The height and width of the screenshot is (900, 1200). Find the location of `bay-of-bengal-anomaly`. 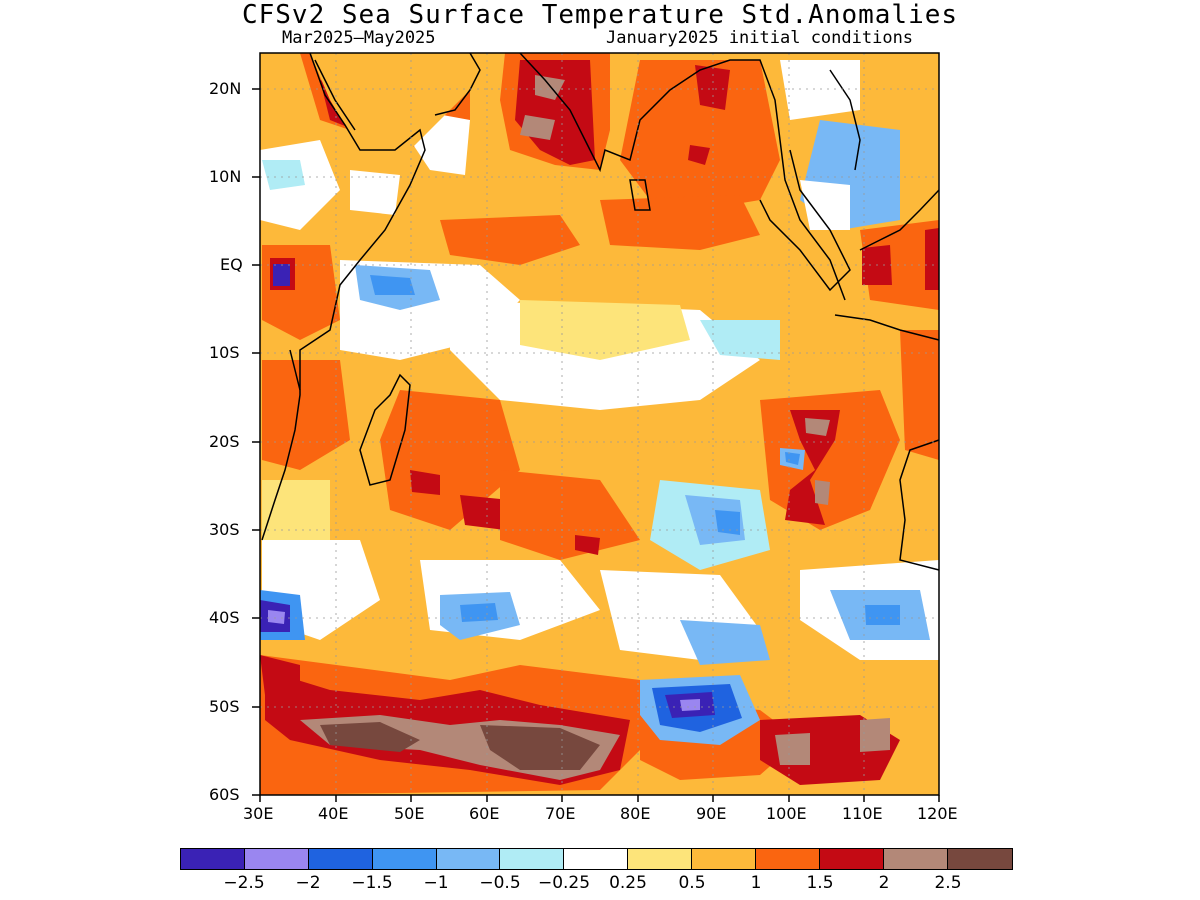

bay-of-bengal-anomaly is located at coordinates (700, 135).